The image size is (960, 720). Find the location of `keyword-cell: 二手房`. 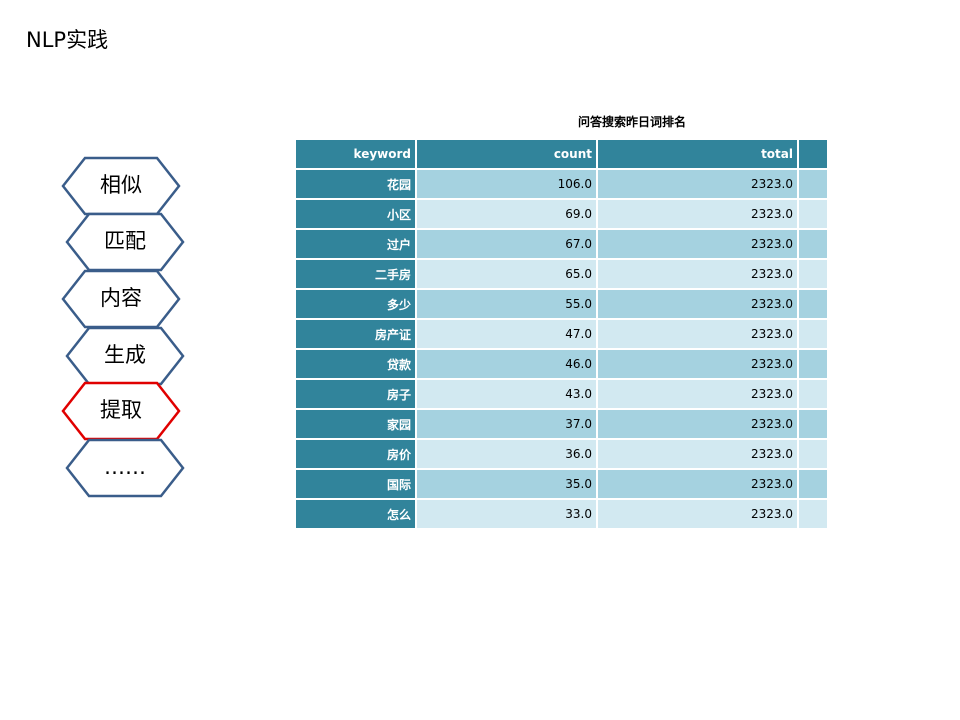

keyword-cell: 二手房 is located at coordinates (355, 274).